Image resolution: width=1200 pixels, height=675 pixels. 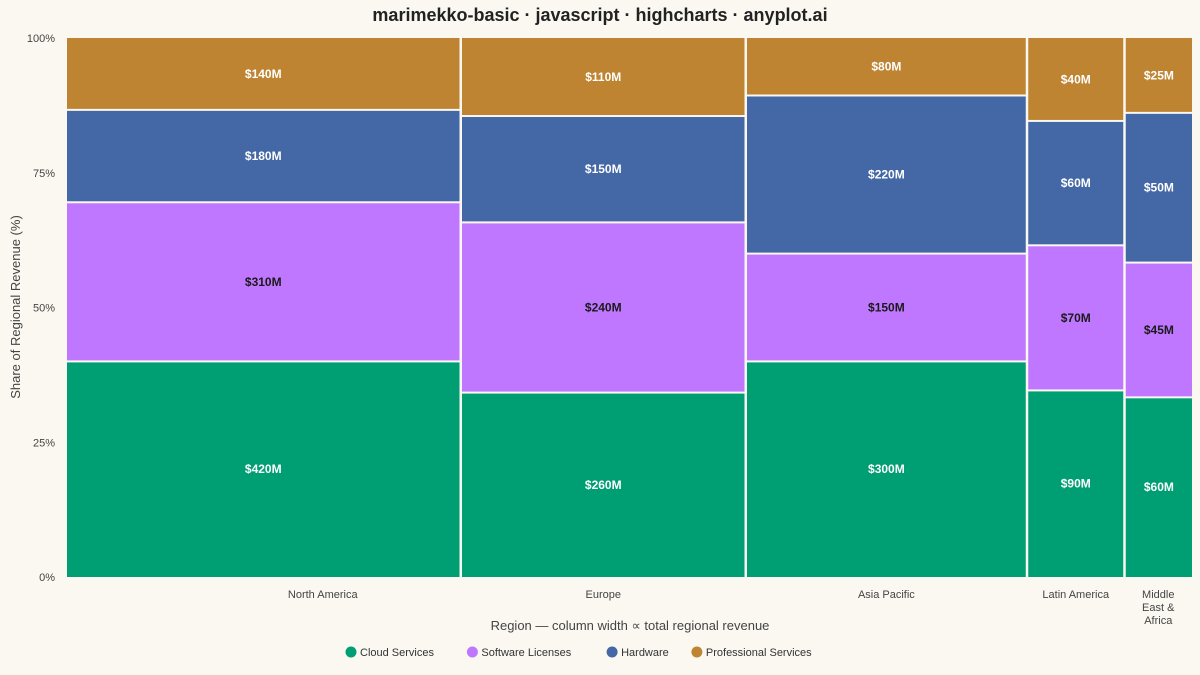 I want to click on legend-item-hardware: Hardware, so click(x=638, y=653).